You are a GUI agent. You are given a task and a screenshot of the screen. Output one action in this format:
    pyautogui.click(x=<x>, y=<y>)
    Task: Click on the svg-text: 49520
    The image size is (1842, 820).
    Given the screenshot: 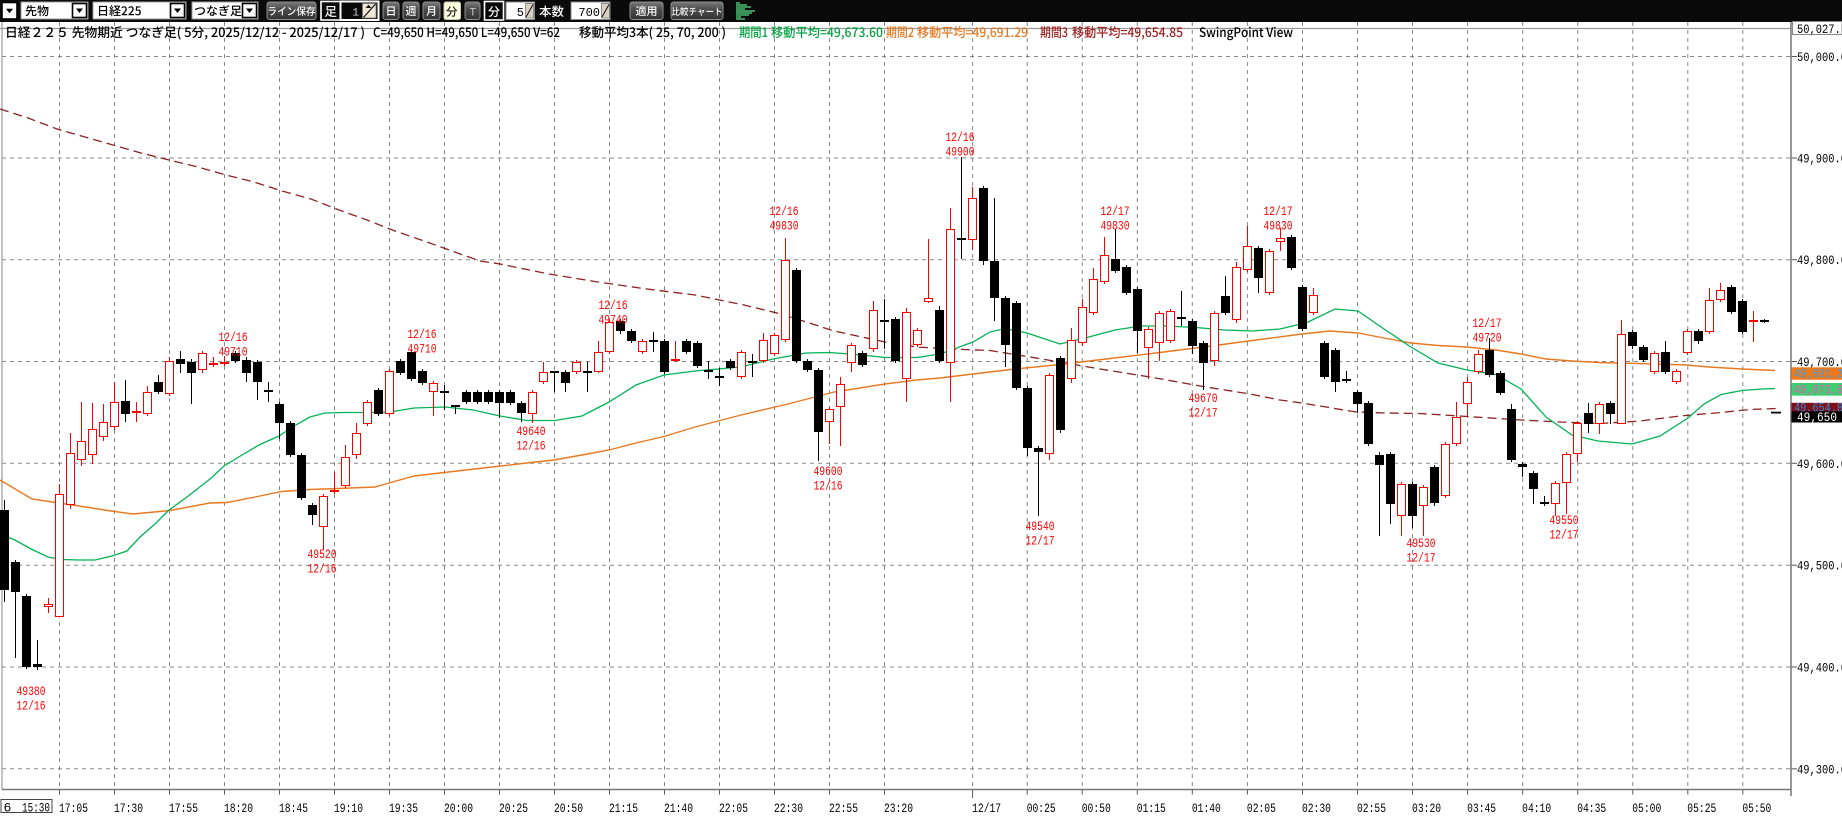 What is the action you would take?
    pyautogui.click(x=322, y=554)
    